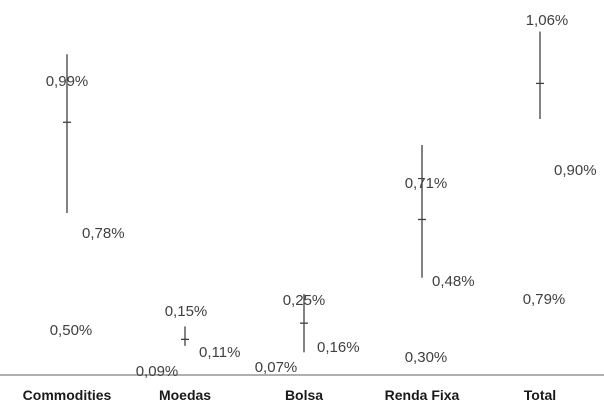  I want to click on category-label-commodities: Commodities, so click(67, 395).